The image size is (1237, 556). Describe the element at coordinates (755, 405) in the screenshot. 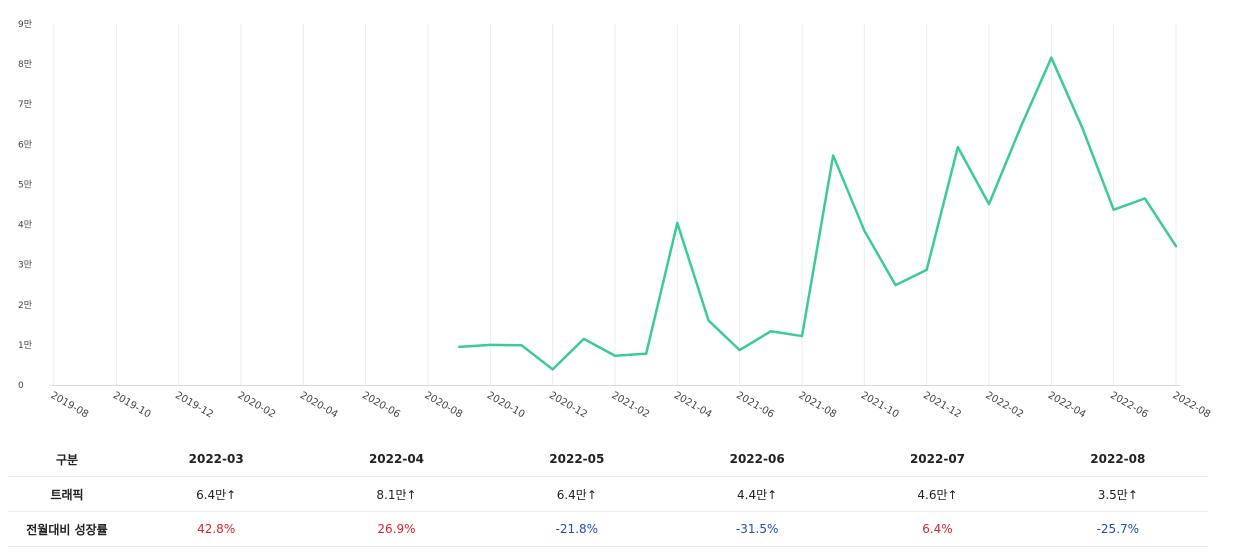

I see `x-tick-label: 2021-06` at that location.